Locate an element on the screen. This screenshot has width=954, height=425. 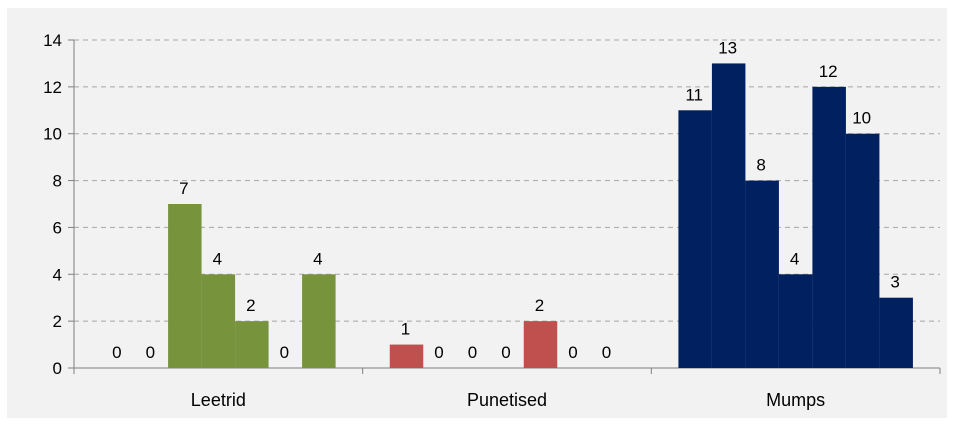
x-category-label: Mumps is located at coordinates (795, 400).